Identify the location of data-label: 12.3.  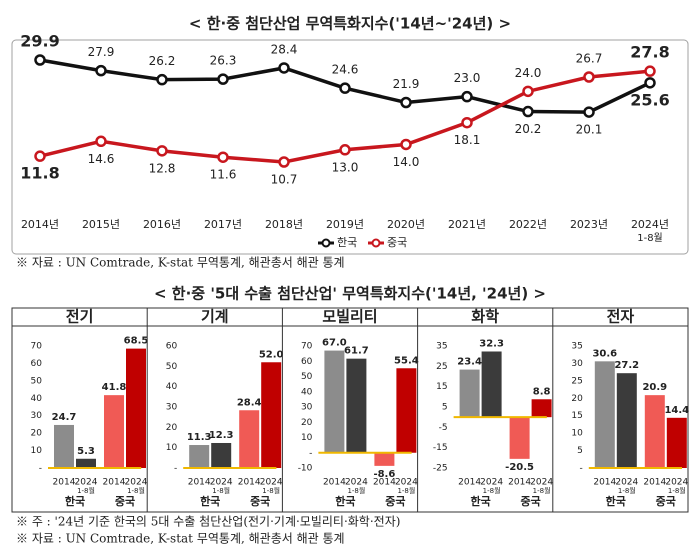
(221, 435).